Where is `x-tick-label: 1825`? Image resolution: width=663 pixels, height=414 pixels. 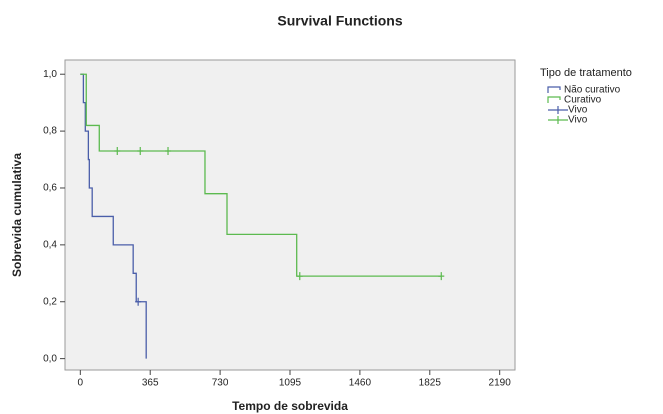
x-tick-label: 1825 is located at coordinates (430, 383).